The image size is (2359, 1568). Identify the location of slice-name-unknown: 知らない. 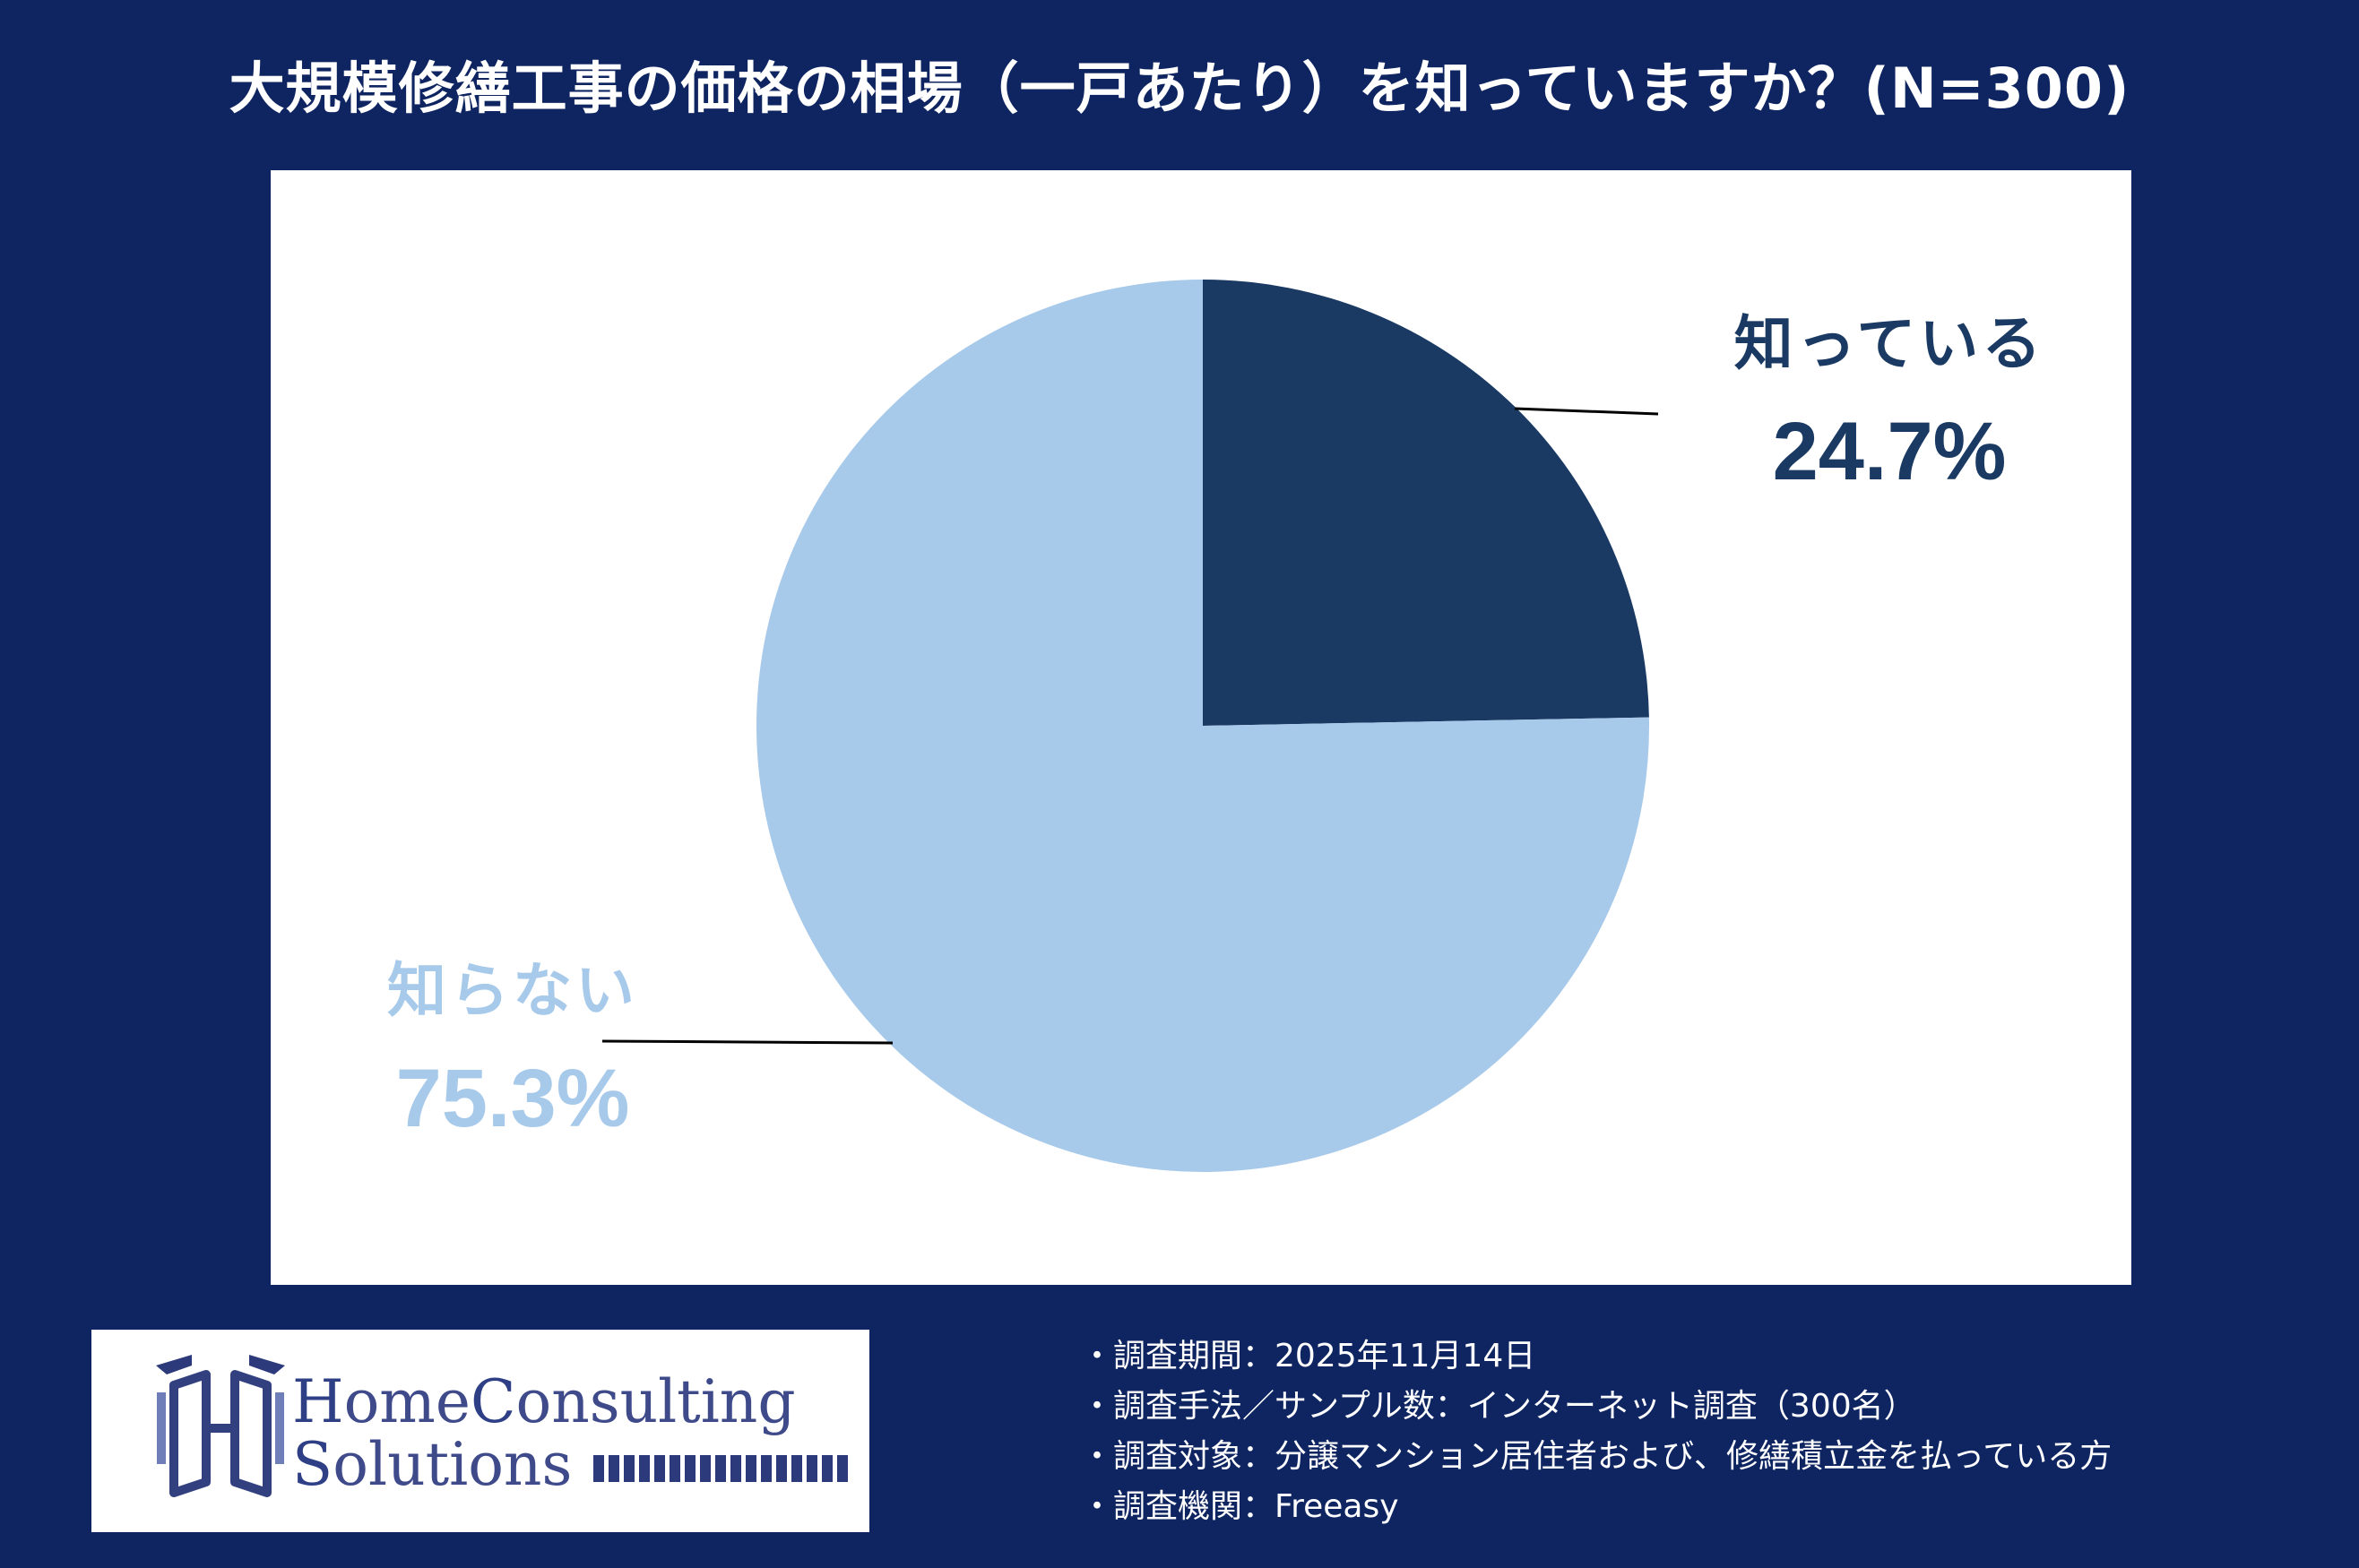
(512, 990).